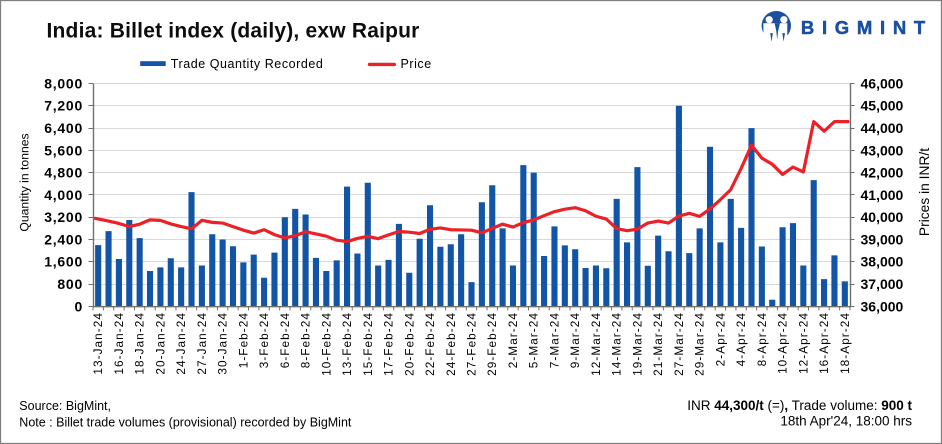  Describe the element at coordinates (596, 344) in the screenshot. I see `svg-text: 12-Mar-24` at that location.